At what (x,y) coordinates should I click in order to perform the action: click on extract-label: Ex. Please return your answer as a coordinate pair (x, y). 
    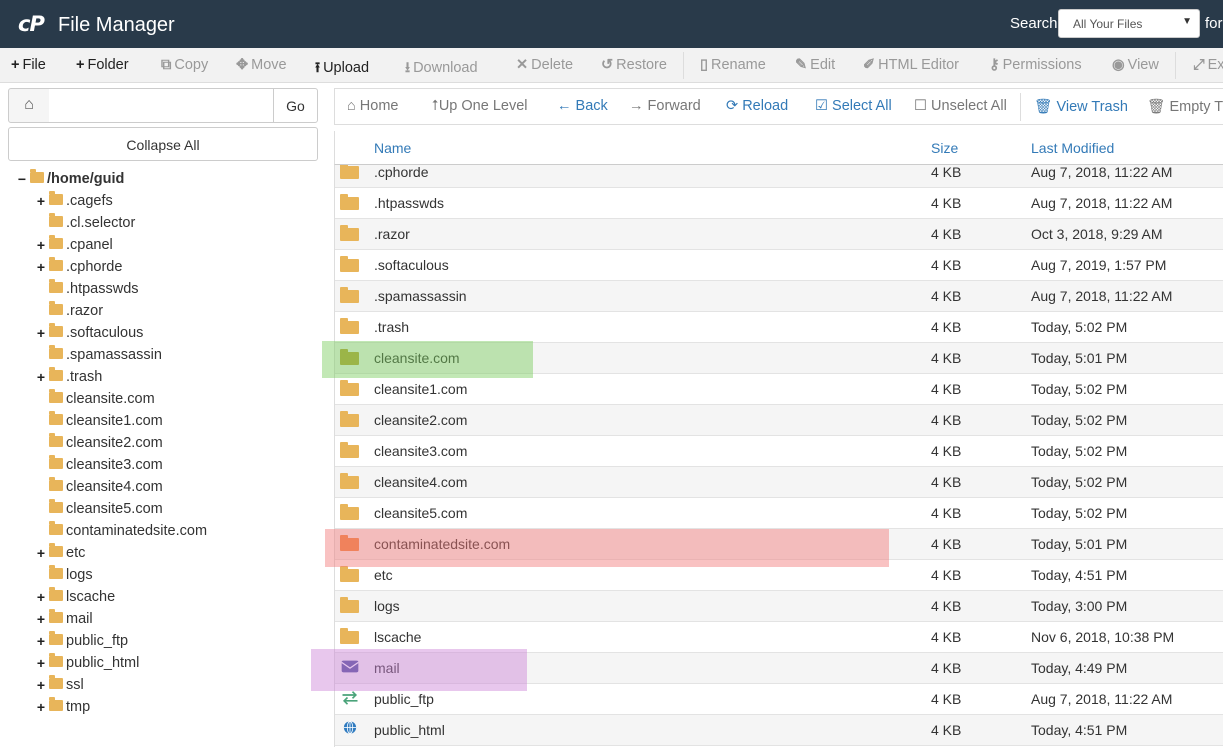
    Looking at the image, I should click on (1215, 65).